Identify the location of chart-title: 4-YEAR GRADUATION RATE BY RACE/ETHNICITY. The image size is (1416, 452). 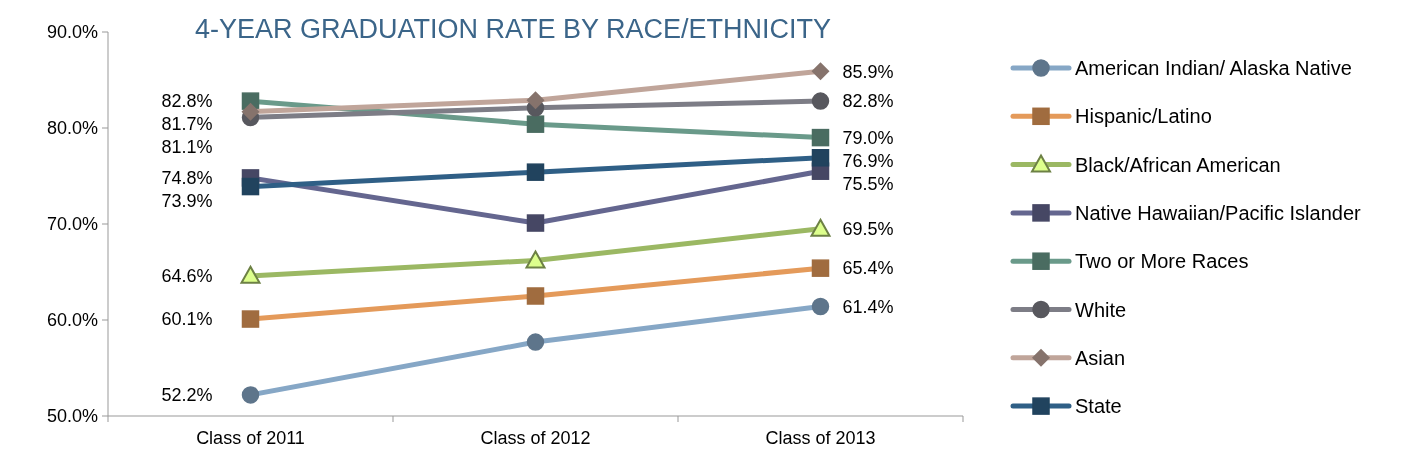
(513, 29).